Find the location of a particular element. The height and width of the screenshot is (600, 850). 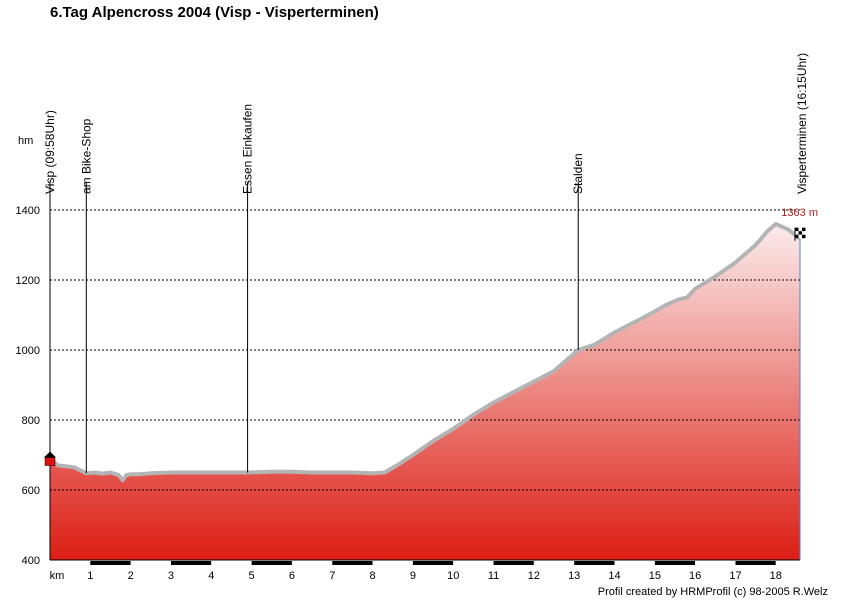

x-tick-label: 3 is located at coordinates (171, 576).